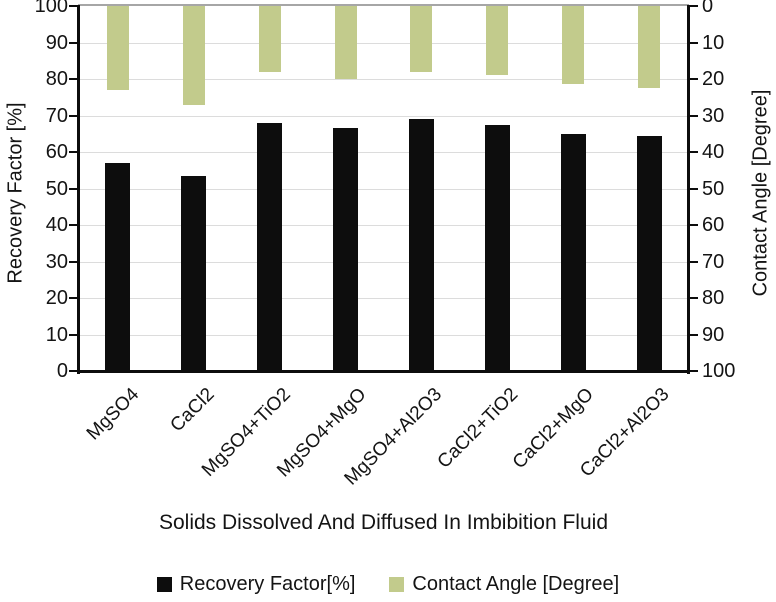 Image resolution: width=776 pixels, height=602 pixels. What do you see at coordinates (56, 188) in the screenshot?
I see `left-axis-tick-label: 50` at bounding box center [56, 188].